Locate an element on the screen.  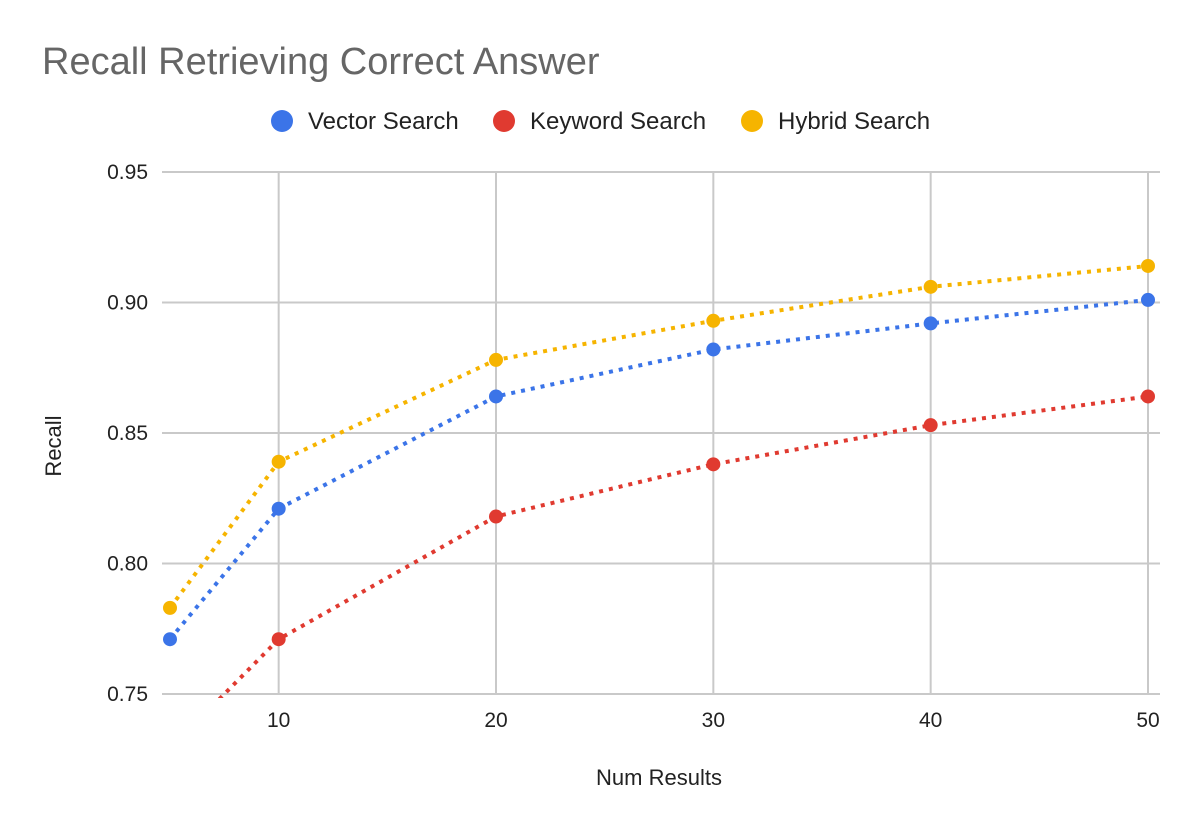
x-axis-title: Num Results is located at coordinates (659, 777).